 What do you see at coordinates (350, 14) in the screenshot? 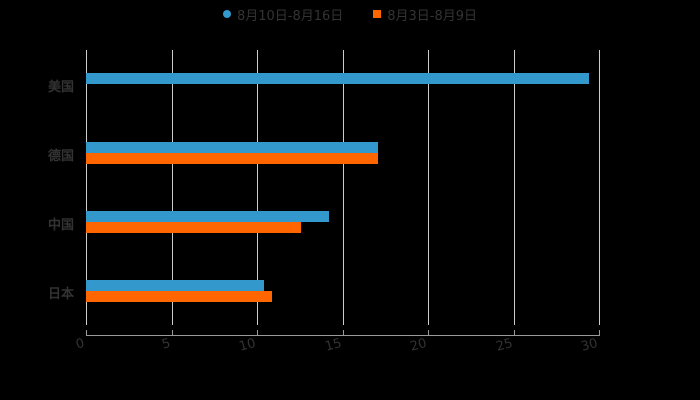
I see `legend: 8月10日-8月16日 8月3日-8月9日` at bounding box center [350, 14].